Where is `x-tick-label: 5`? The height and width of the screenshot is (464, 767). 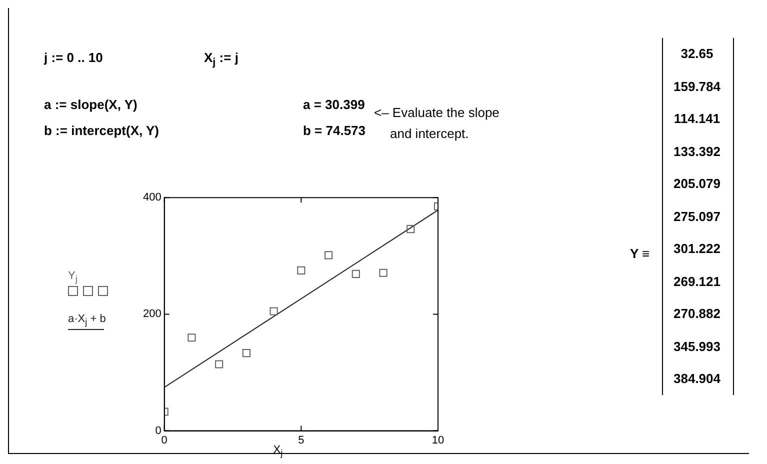
x-tick-label: 5 is located at coordinates (301, 440).